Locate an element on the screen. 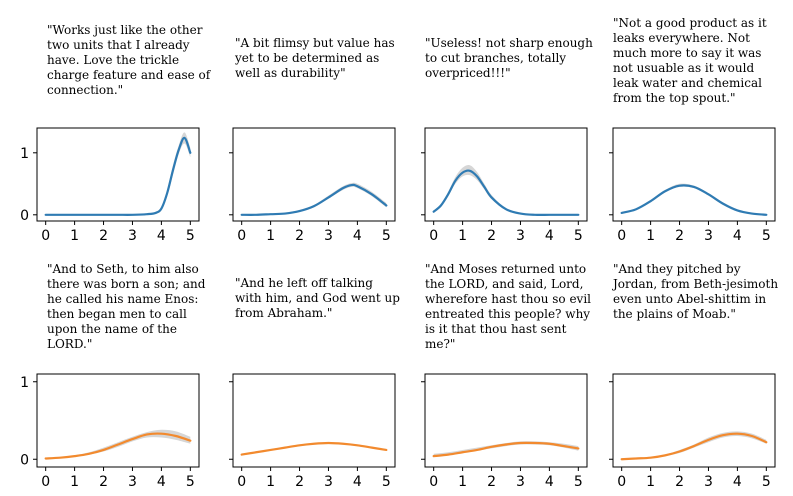  panel-4-axes-frame is located at coordinates (694, 174).